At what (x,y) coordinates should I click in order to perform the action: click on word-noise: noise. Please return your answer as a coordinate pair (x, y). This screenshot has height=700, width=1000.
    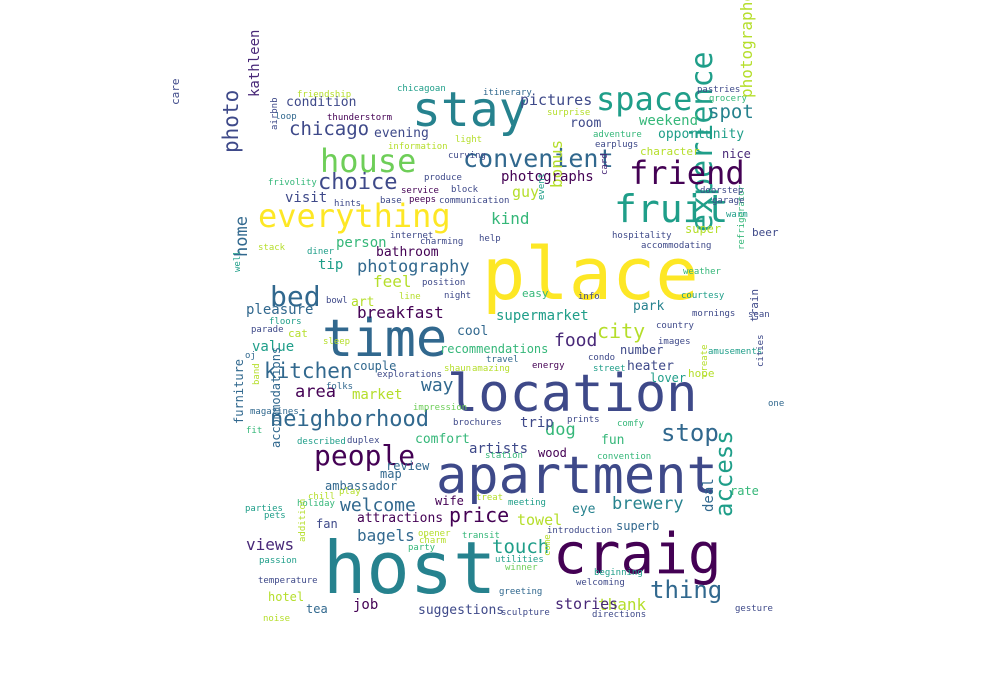
    Looking at the image, I should click on (277, 619).